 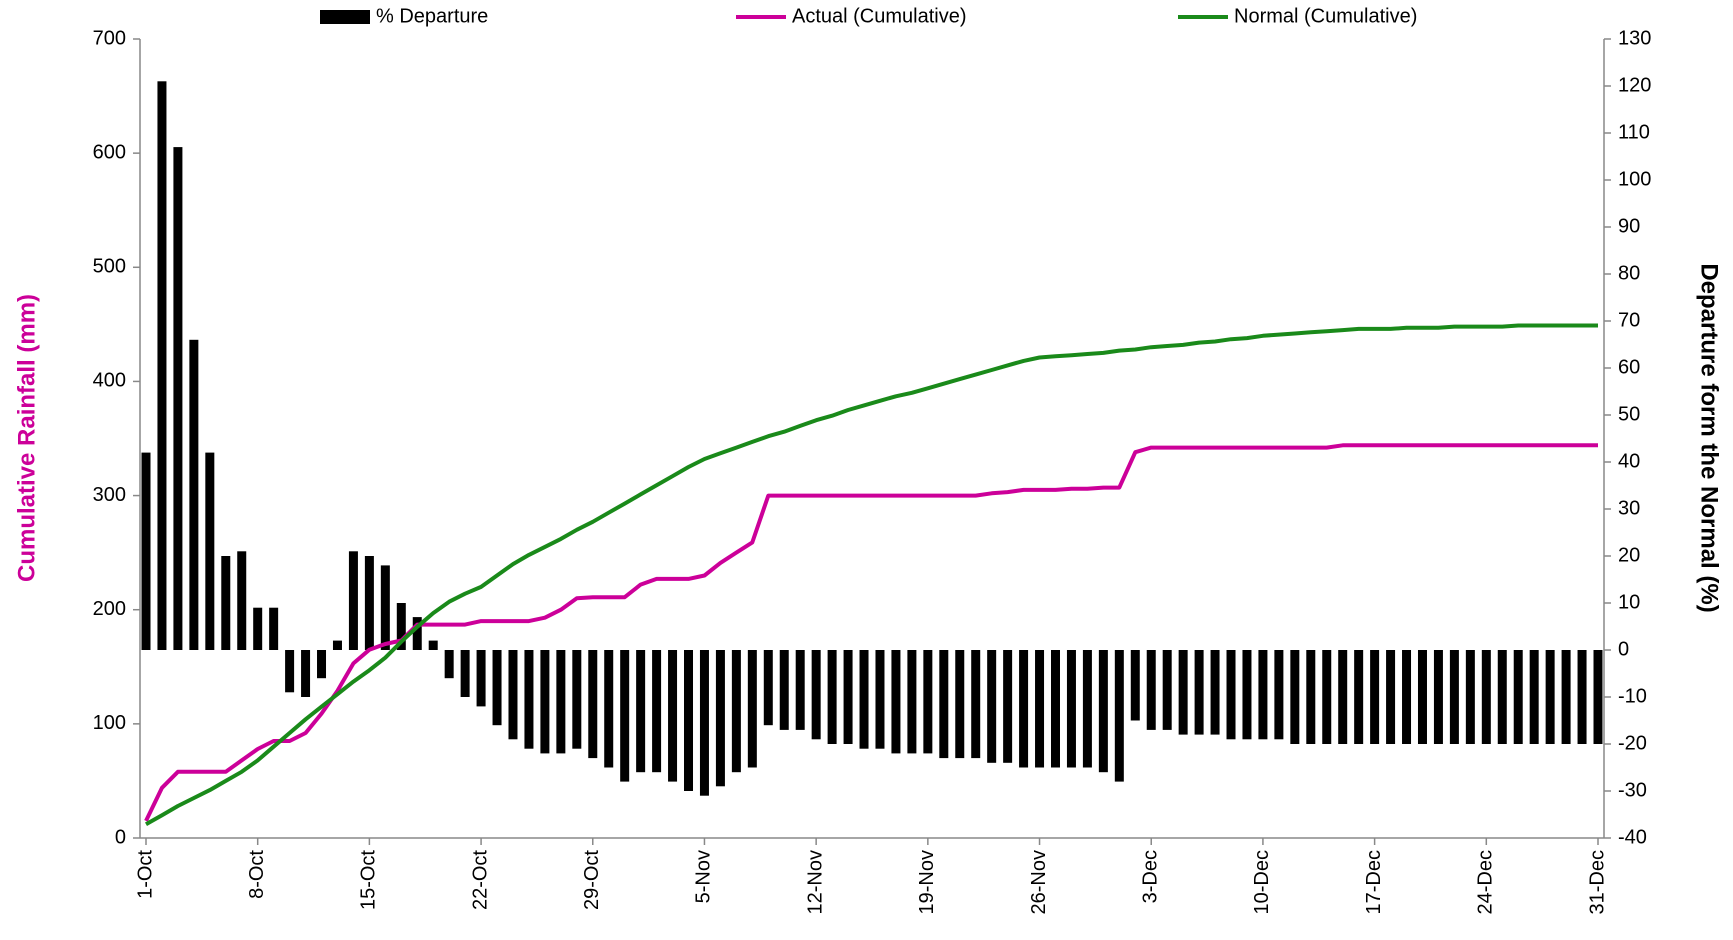 I want to click on x-tick-label: 17-Dec, so click(x=1374, y=882).